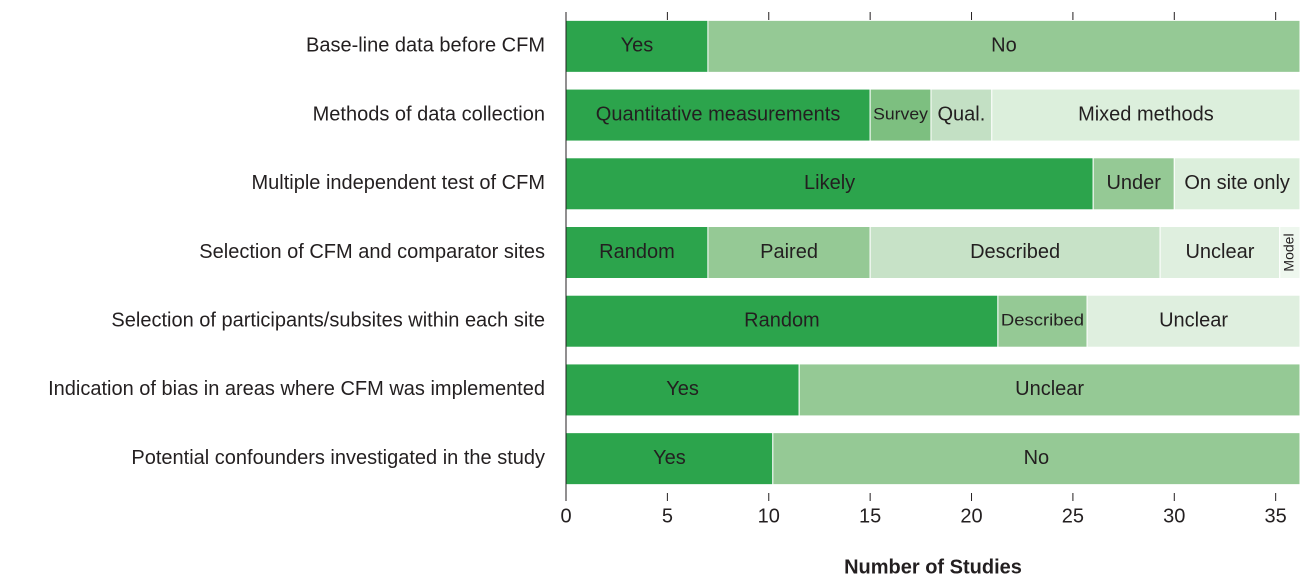  I want to click on category-label: Multiple independent test of CFM, so click(399, 183).